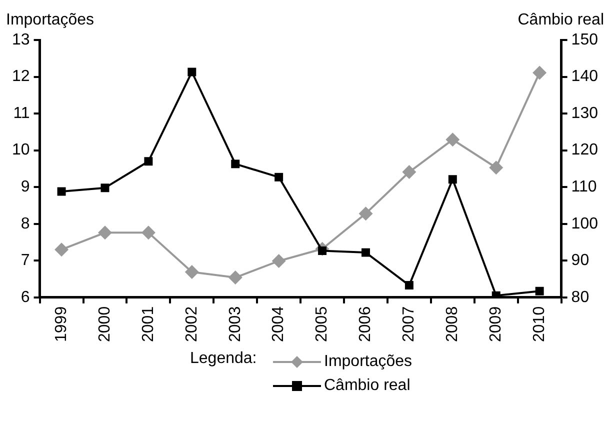 This screenshot has height=426, width=610. What do you see at coordinates (21, 150) in the screenshot?
I see `y-tick-label: 10` at bounding box center [21, 150].